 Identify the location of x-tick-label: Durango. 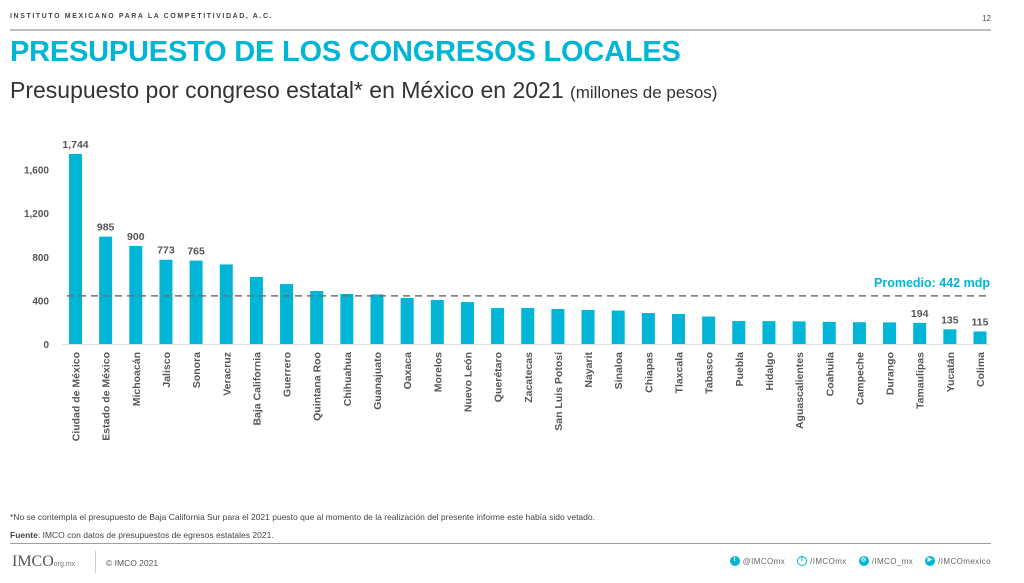
(891, 373).